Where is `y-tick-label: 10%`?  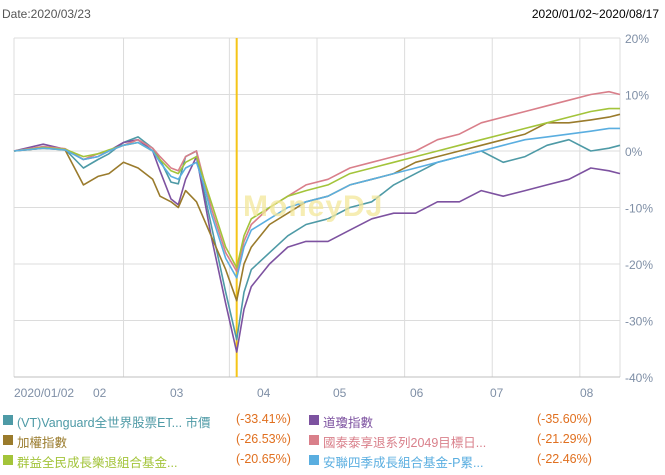 y-tick-label: 10% is located at coordinates (637, 96).